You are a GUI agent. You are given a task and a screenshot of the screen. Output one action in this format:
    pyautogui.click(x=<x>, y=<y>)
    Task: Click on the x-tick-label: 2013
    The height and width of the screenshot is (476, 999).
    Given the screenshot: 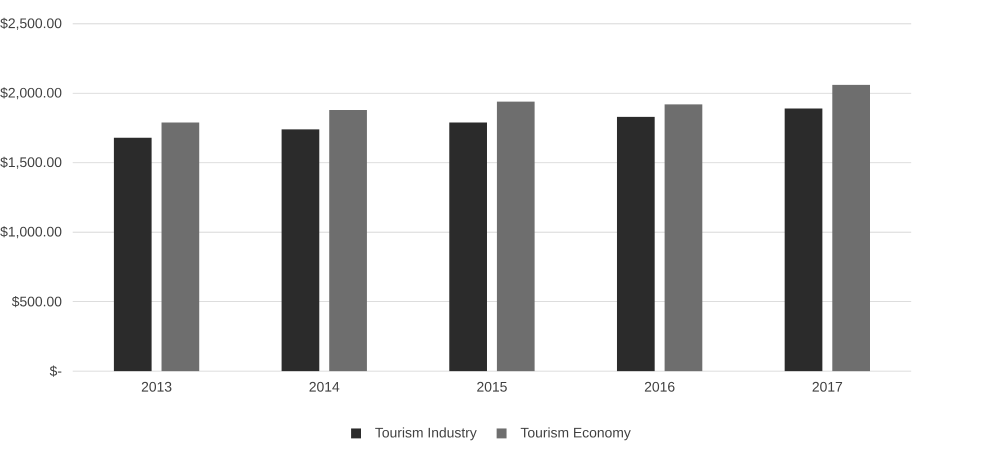 What is the action you would take?
    pyautogui.click(x=157, y=387)
    